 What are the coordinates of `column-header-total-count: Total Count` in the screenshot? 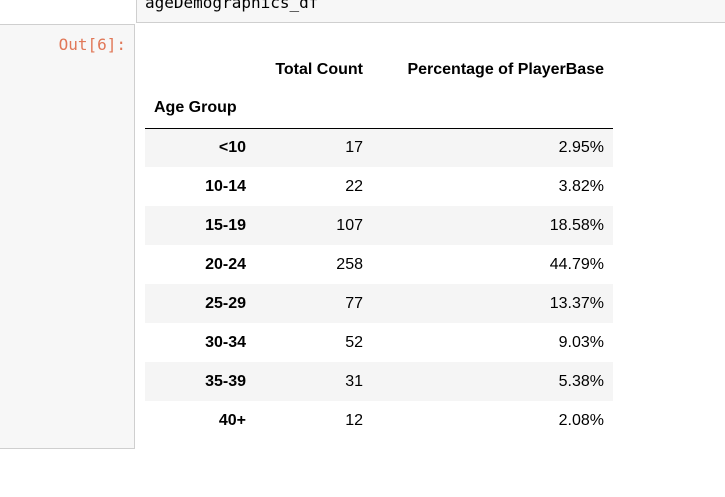 It's located at (319, 69).